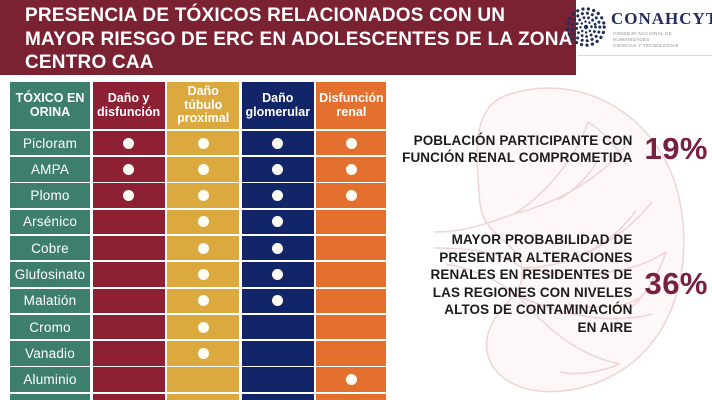 This screenshot has height=400, width=712. I want to click on table-row: Aluminio, so click(199, 379).